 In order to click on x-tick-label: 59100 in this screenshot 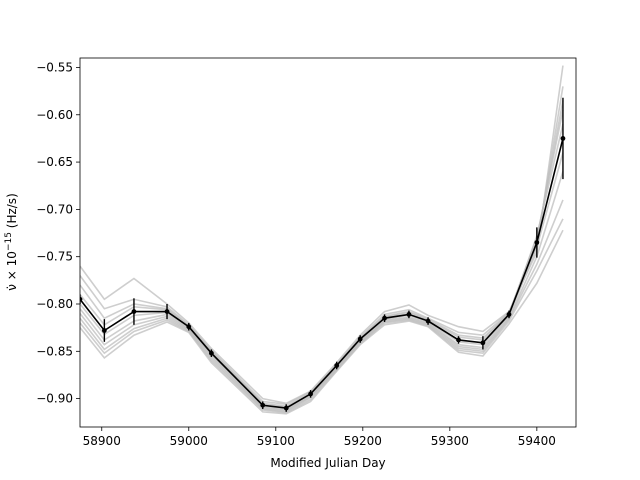, I will do `click(276, 441)`.